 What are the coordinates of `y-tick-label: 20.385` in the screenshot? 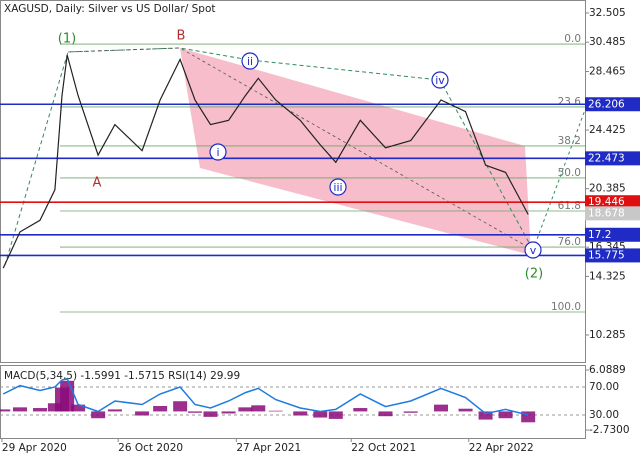 It's located at (607, 189).